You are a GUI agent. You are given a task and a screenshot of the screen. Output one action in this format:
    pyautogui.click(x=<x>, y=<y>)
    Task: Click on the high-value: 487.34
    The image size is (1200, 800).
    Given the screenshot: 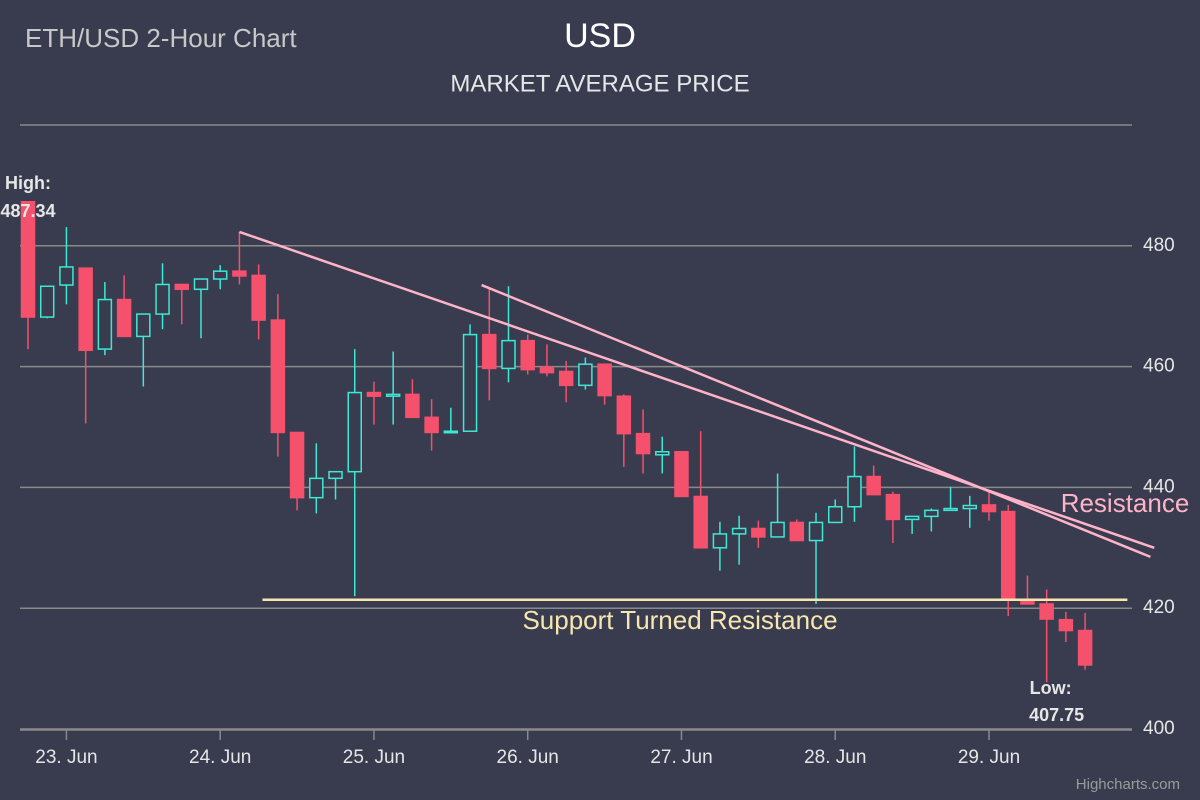 What is the action you would take?
    pyautogui.click(x=27, y=211)
    